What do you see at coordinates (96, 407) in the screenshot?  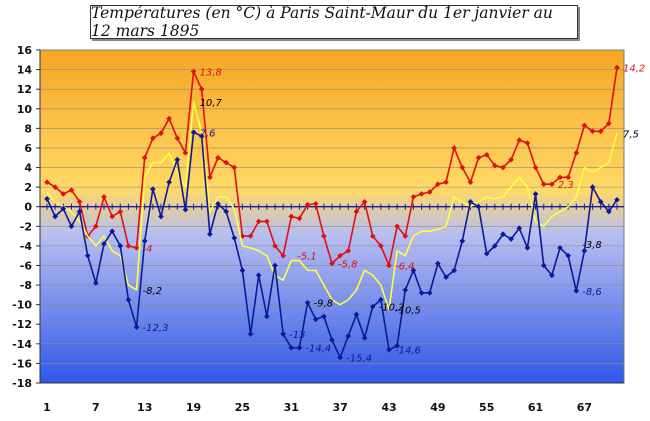 I see `x-tick-label: 7` at bounding box center [96, 407].